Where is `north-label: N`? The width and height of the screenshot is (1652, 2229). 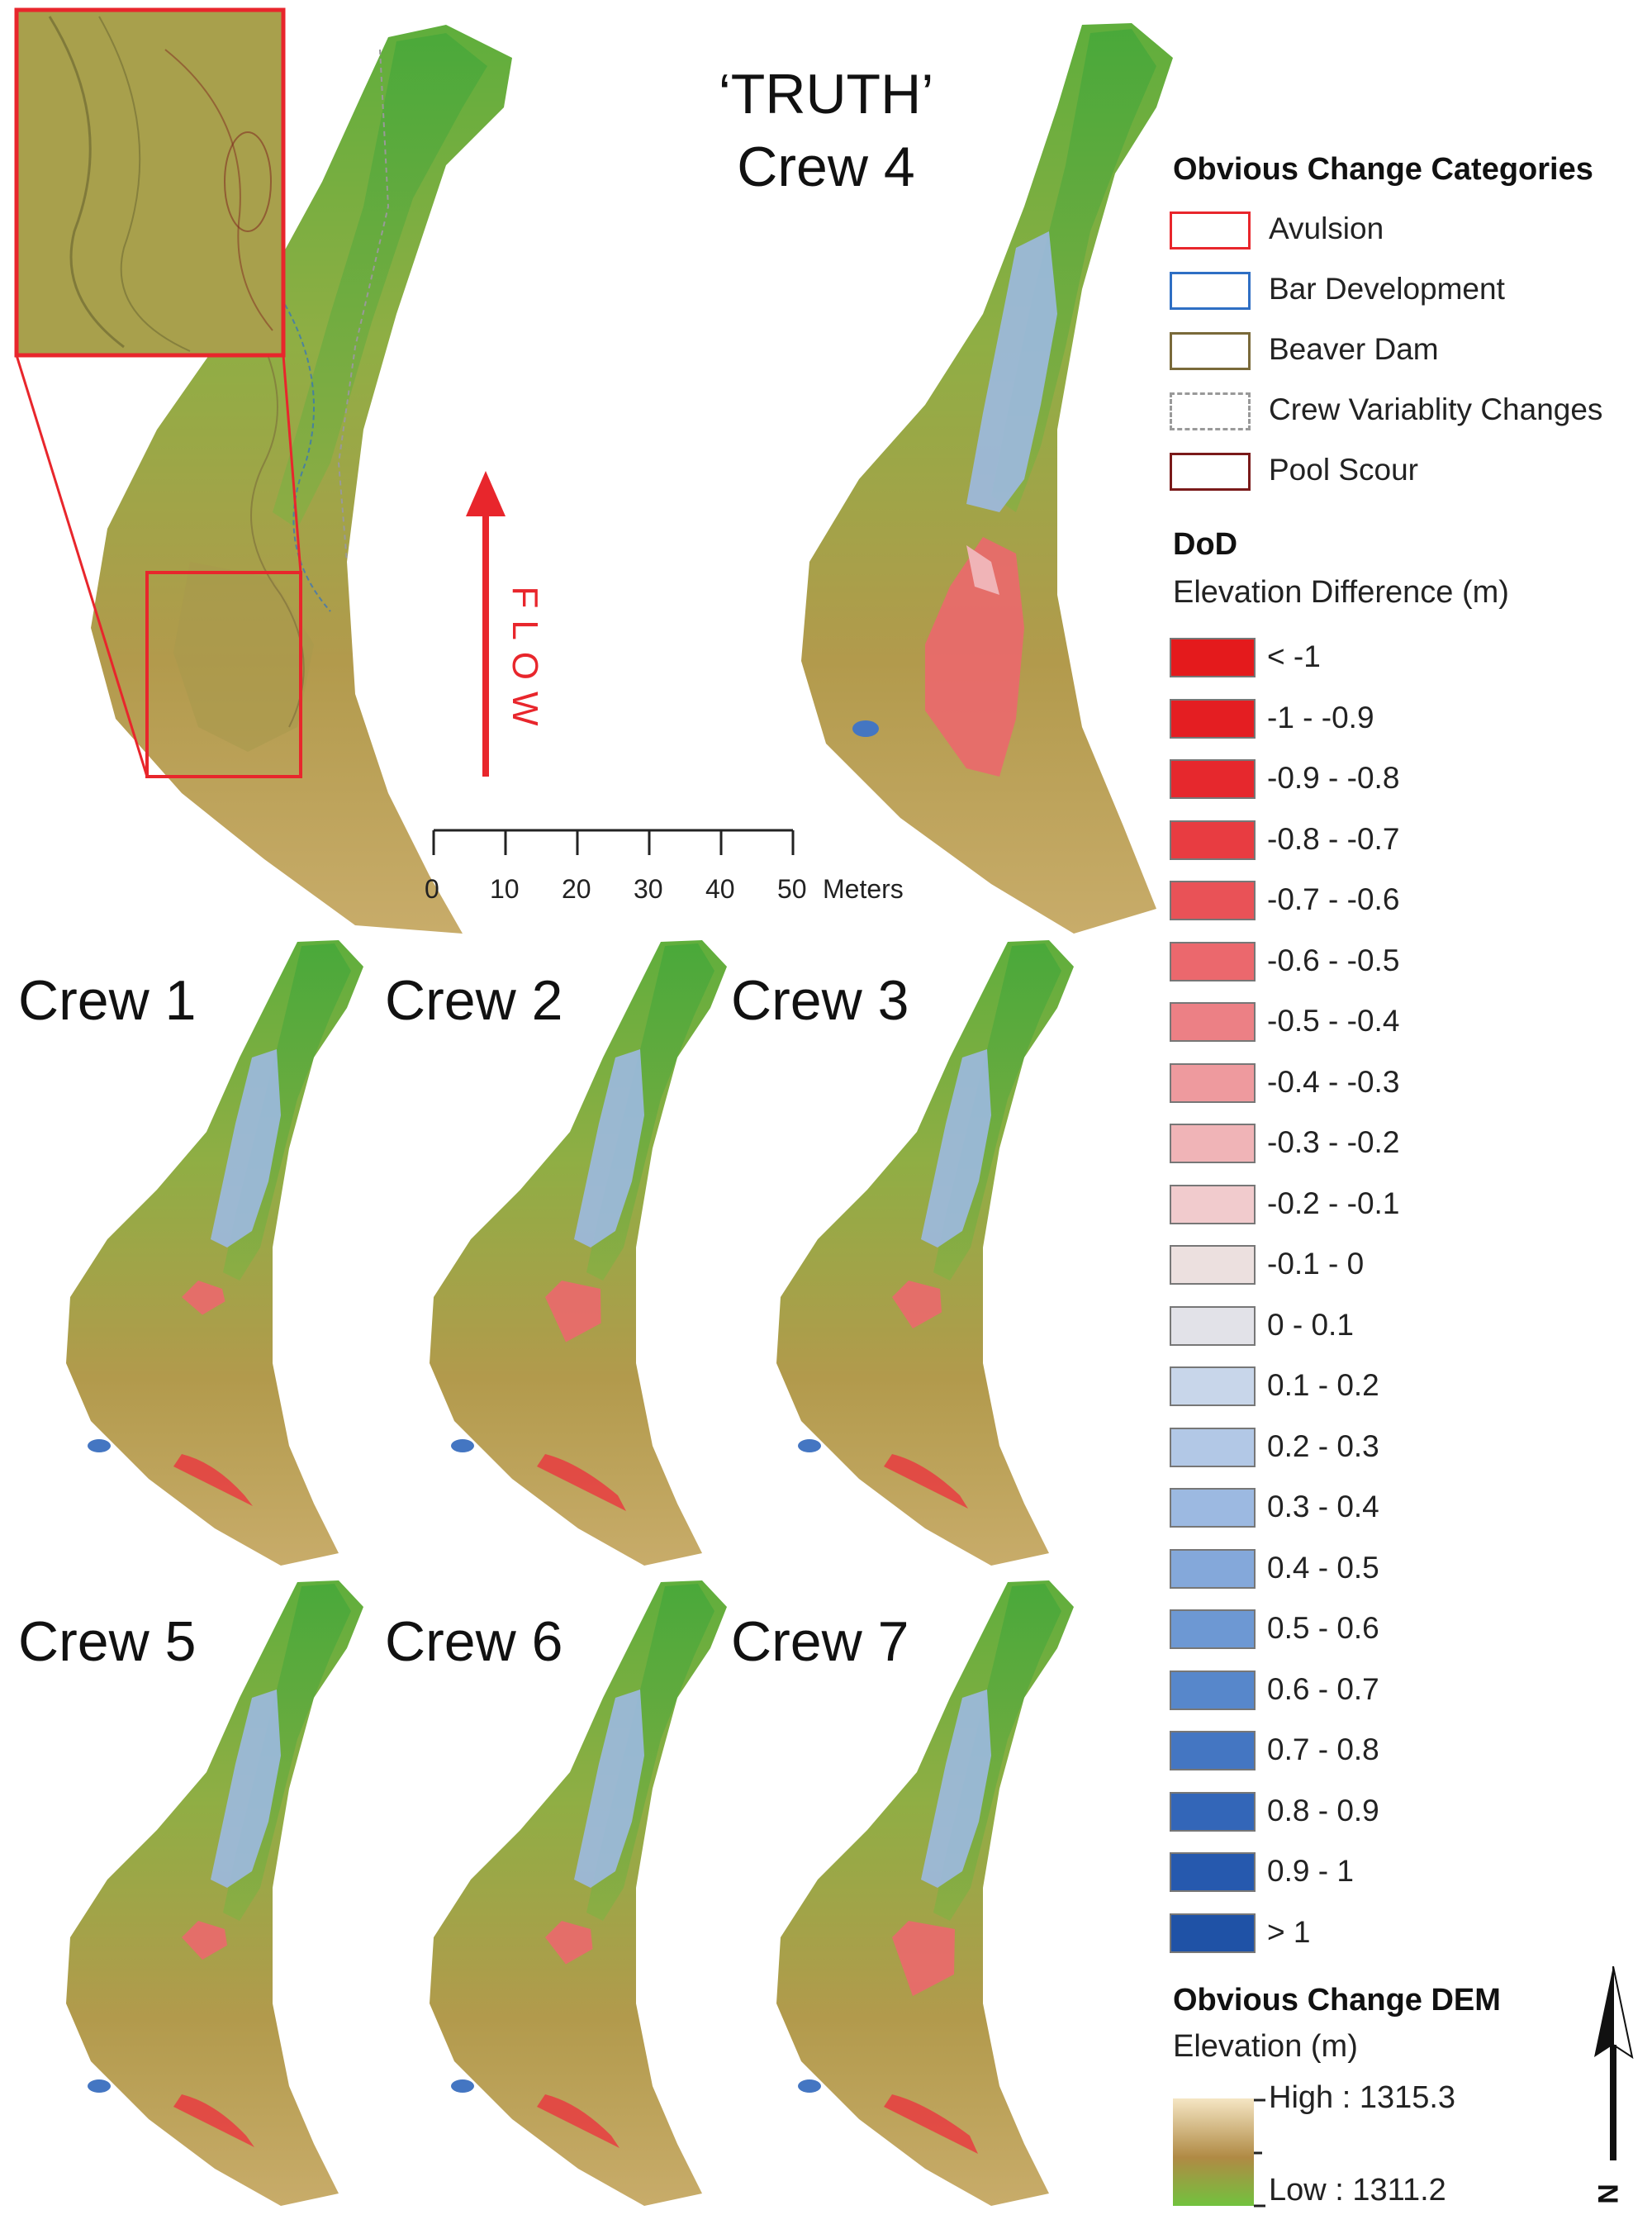
north-label: N is located at coordinates (1609, 2194).